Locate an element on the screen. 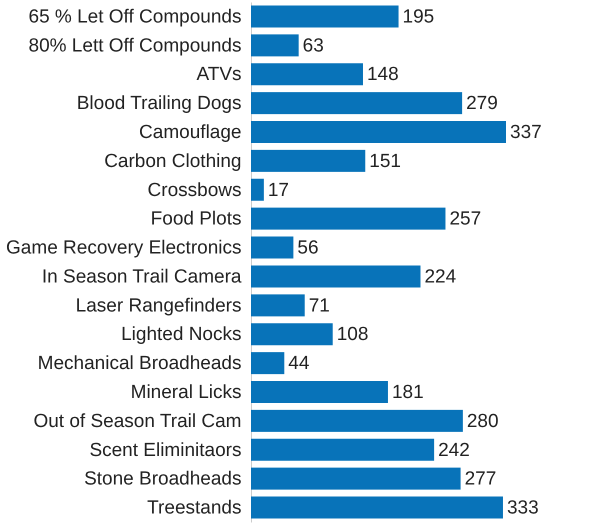 The width and height of the screenshot is (616, 527). y-tick-label: Camouflage is located at coordinates (190, 132).